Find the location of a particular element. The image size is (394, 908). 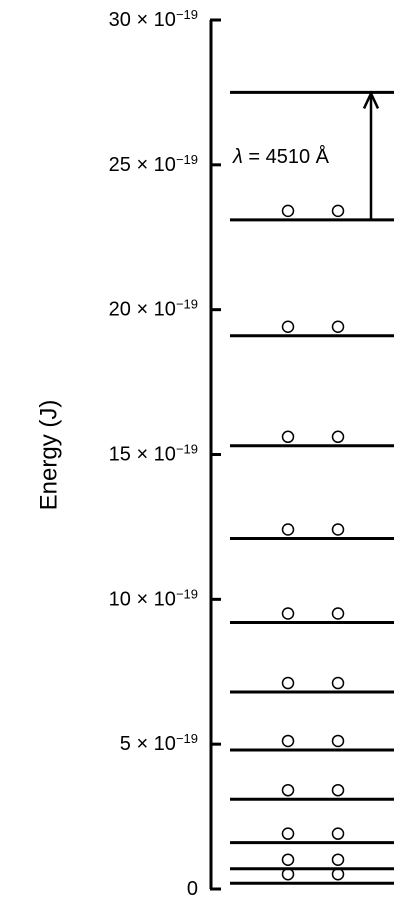

wavelength-label: λ = 4510 Å is located at coordinates (281, 156).